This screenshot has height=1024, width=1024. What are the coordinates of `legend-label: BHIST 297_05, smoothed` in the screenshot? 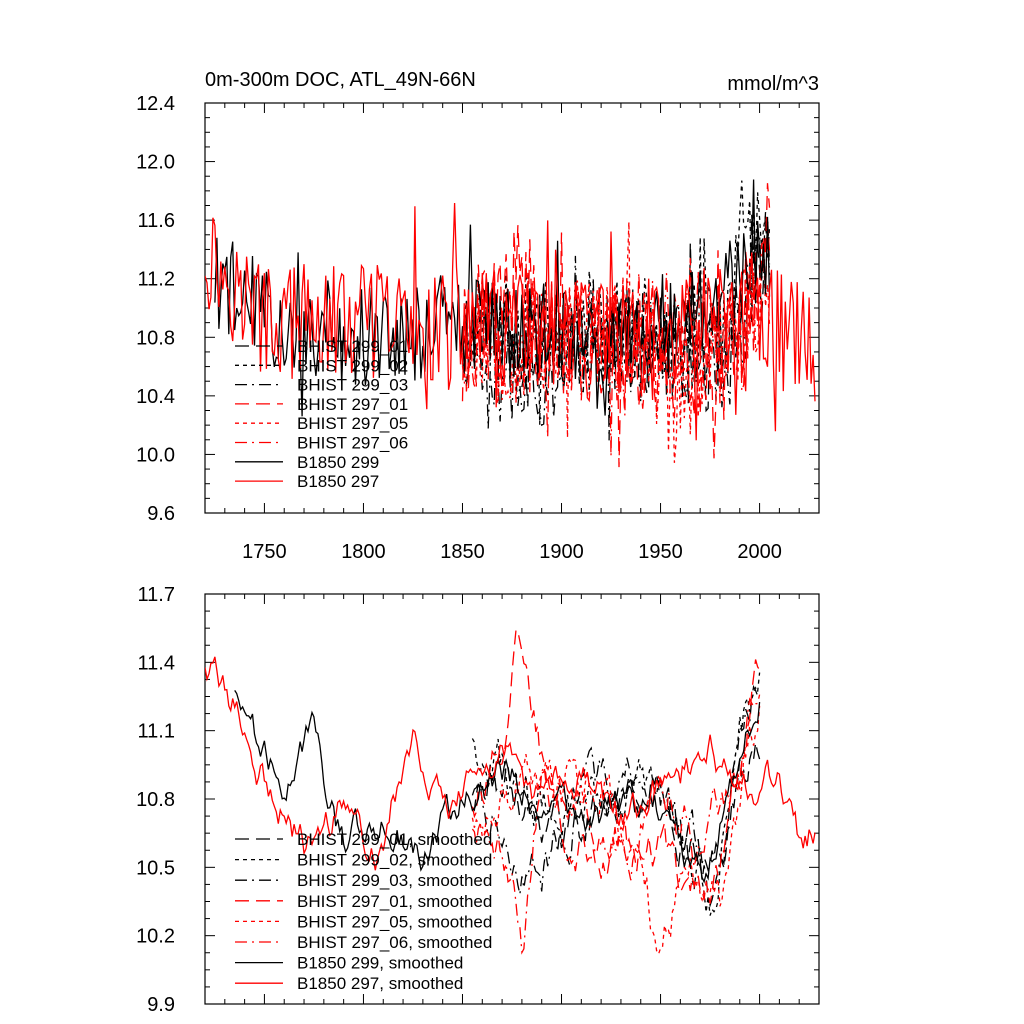 It's located at (394, 921).